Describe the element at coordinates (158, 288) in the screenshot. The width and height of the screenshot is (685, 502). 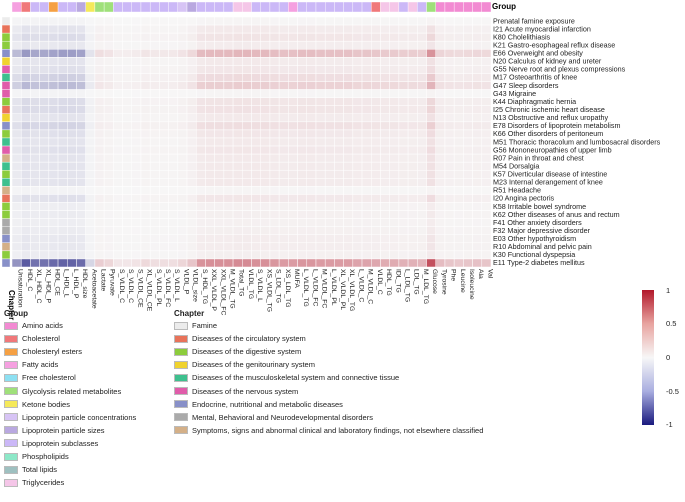
I see `column-label: S_VLDL_PL` at that location.